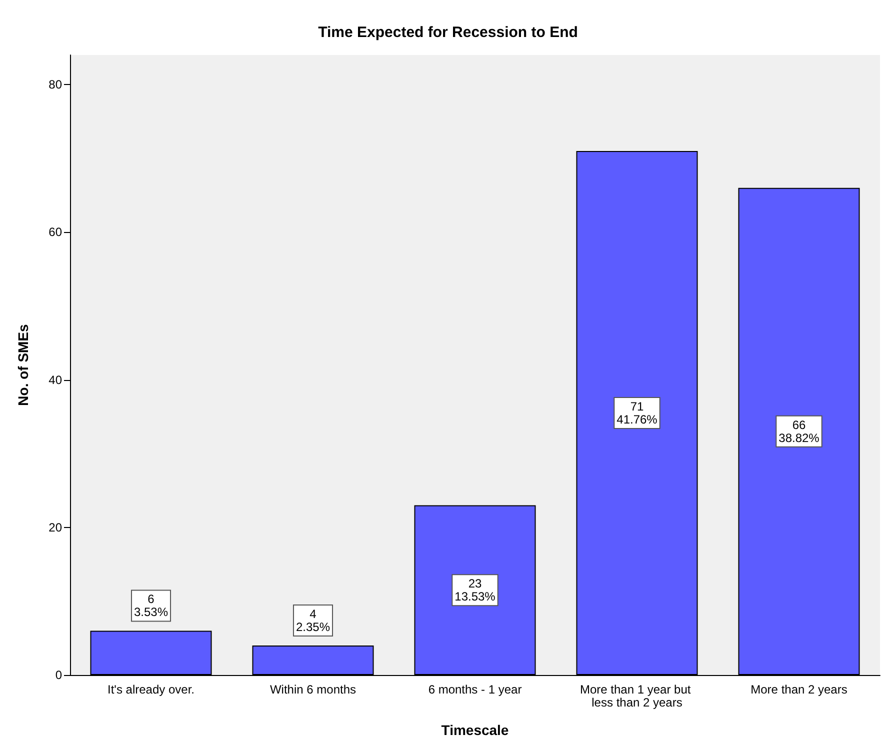  Describe the element at coordinates (313, 620) in the screenshot. I see `data-label: 4 2.35%` at that location.